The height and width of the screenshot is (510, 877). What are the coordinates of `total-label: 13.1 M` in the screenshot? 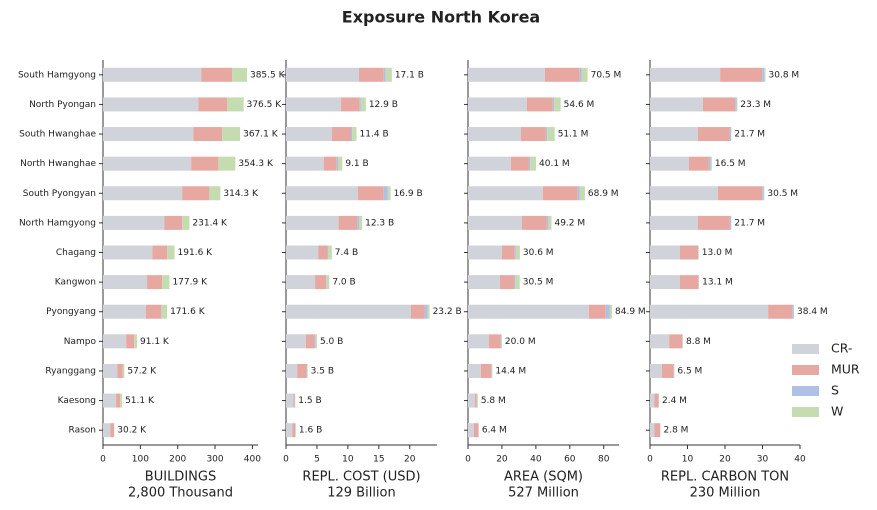 It's located at (717, 283).